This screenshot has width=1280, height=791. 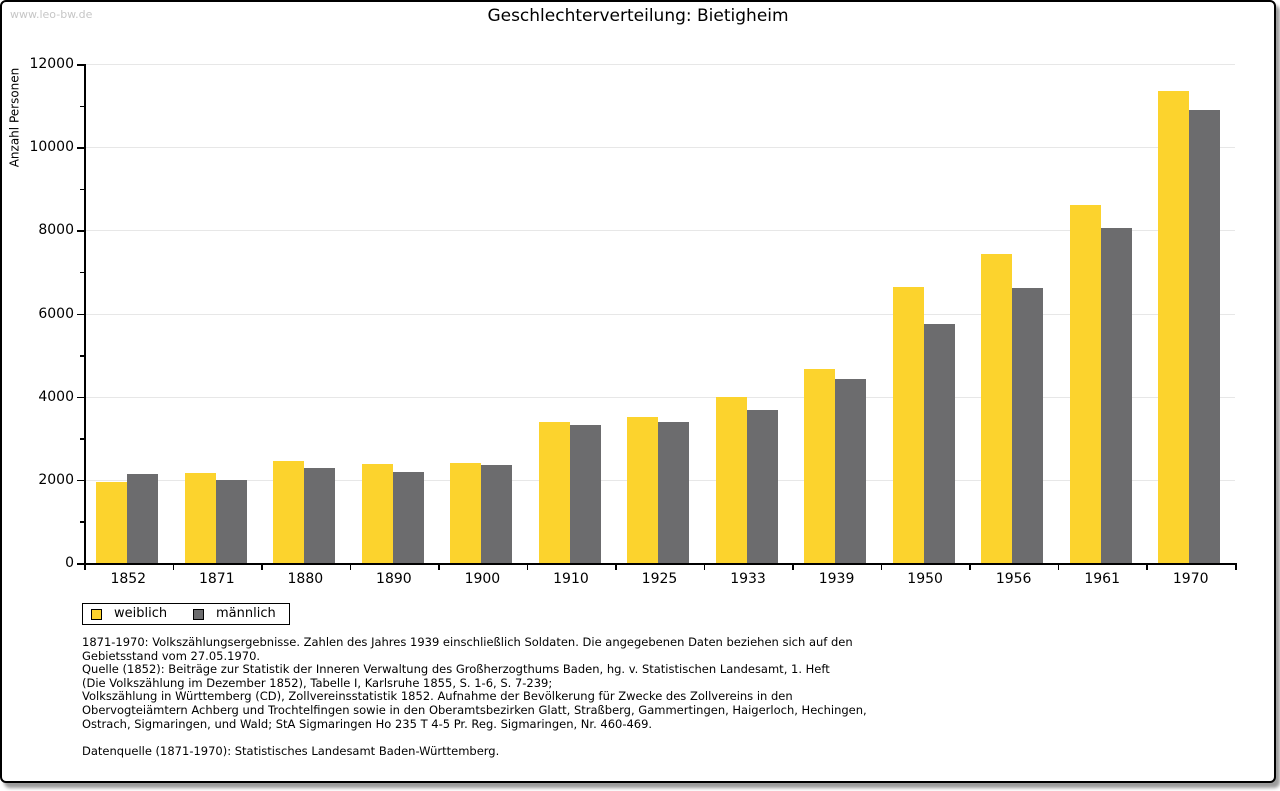 I want to click on x-tick-label-1871: 1871, so click(x=216, y=579).